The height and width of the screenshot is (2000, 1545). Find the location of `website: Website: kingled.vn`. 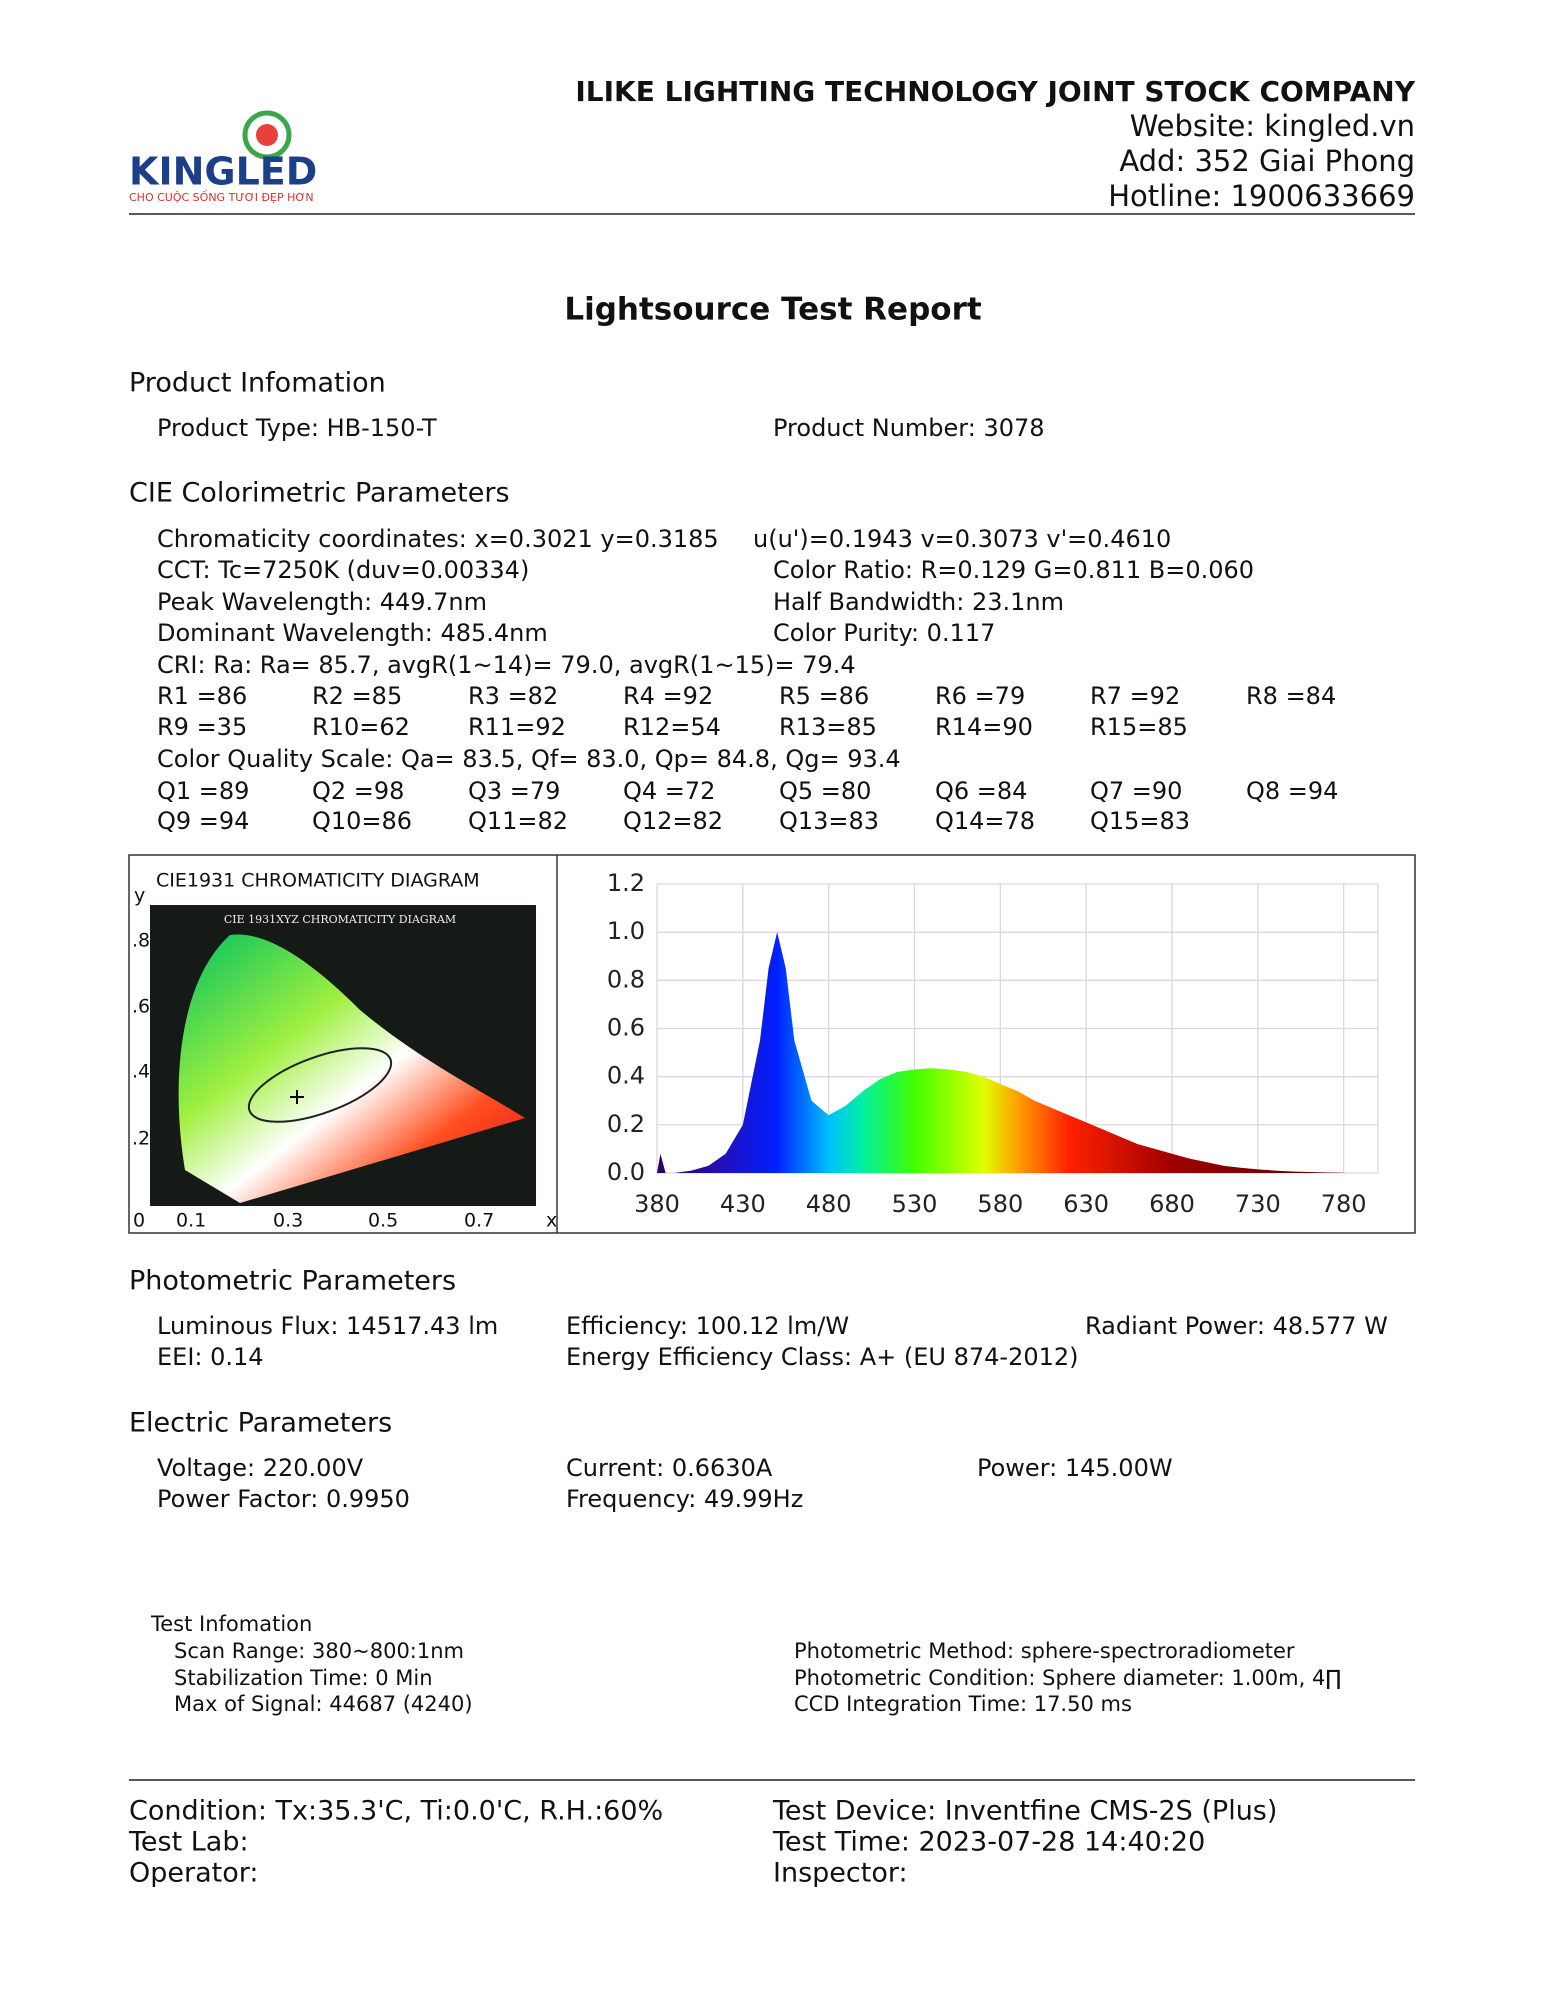

website: Website: kingled.vn is located at coordinates (1272, 126).